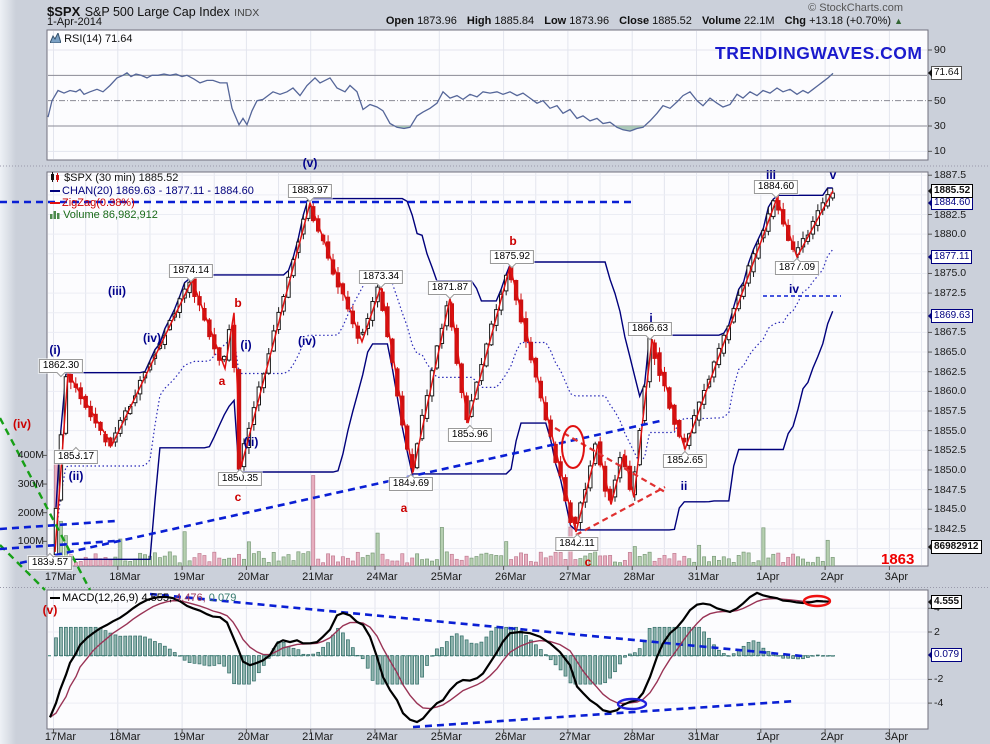 Image resolution: width=990 pixels, height=744 pixels. Describe the element at coordinates (60, 577) in the screenshot. I see `x-axis-label: 17Mar` at that location.